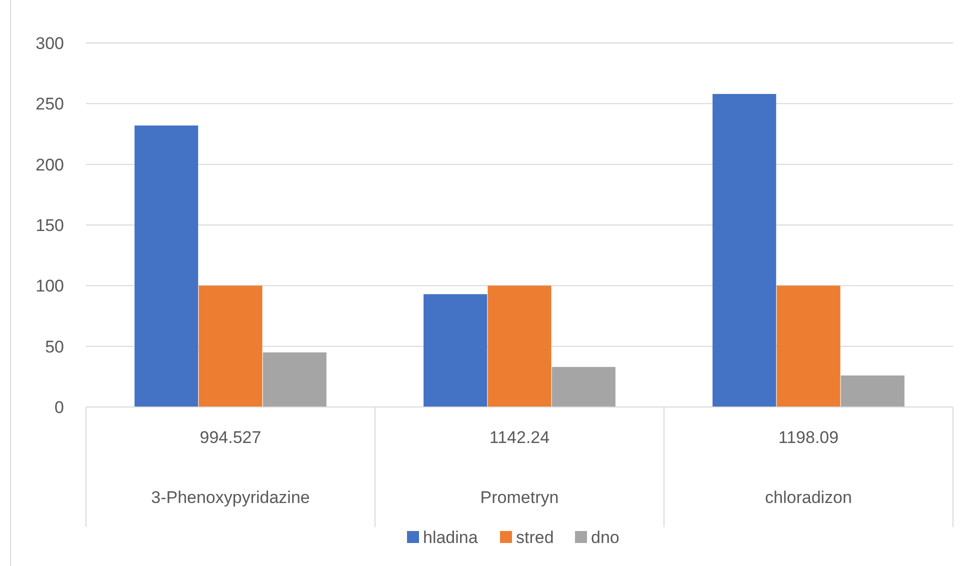  Describe the element at coordinates (808, 467) in the screenshot. I see `category-label: 1198.09 chloradizon` at that location.